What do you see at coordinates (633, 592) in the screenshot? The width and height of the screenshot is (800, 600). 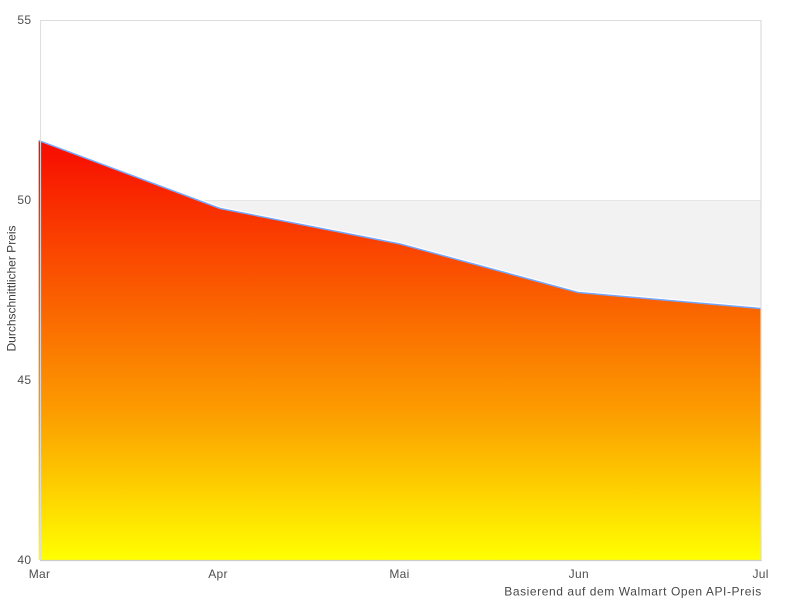 I see `svg-text:Basierend auf dem Walmart Open: Basierend auf dem Walmart Open API-Preis` at bounding box center [633, 592].